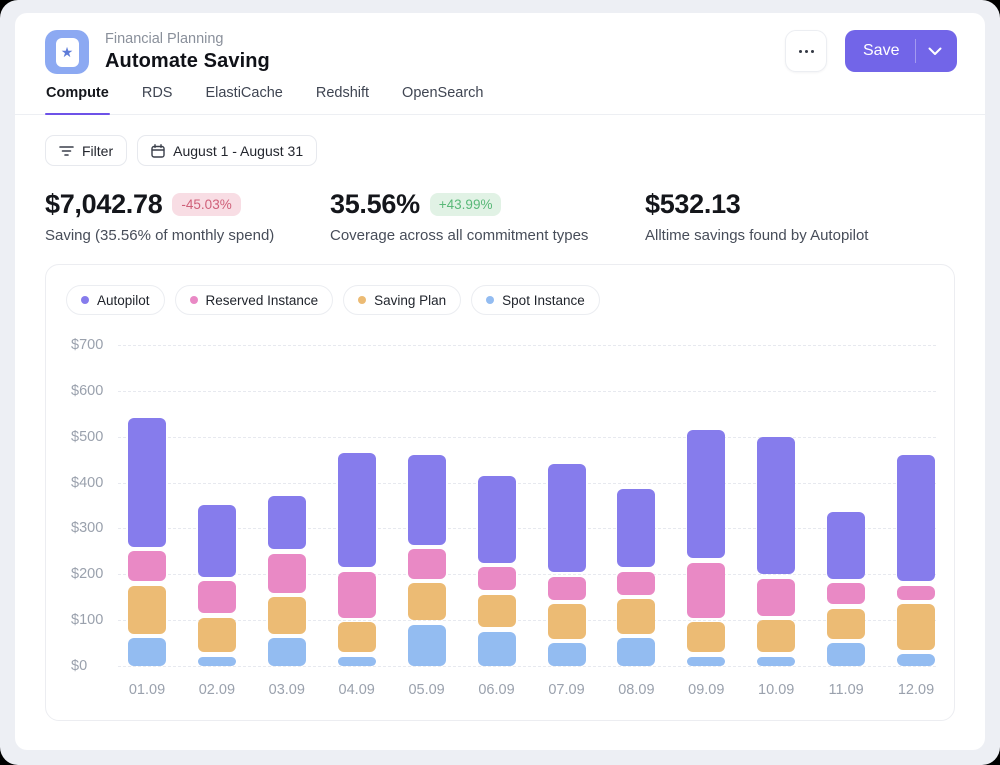  I want to click on stat-saving-badge: -45.03%, so click(206, 204).